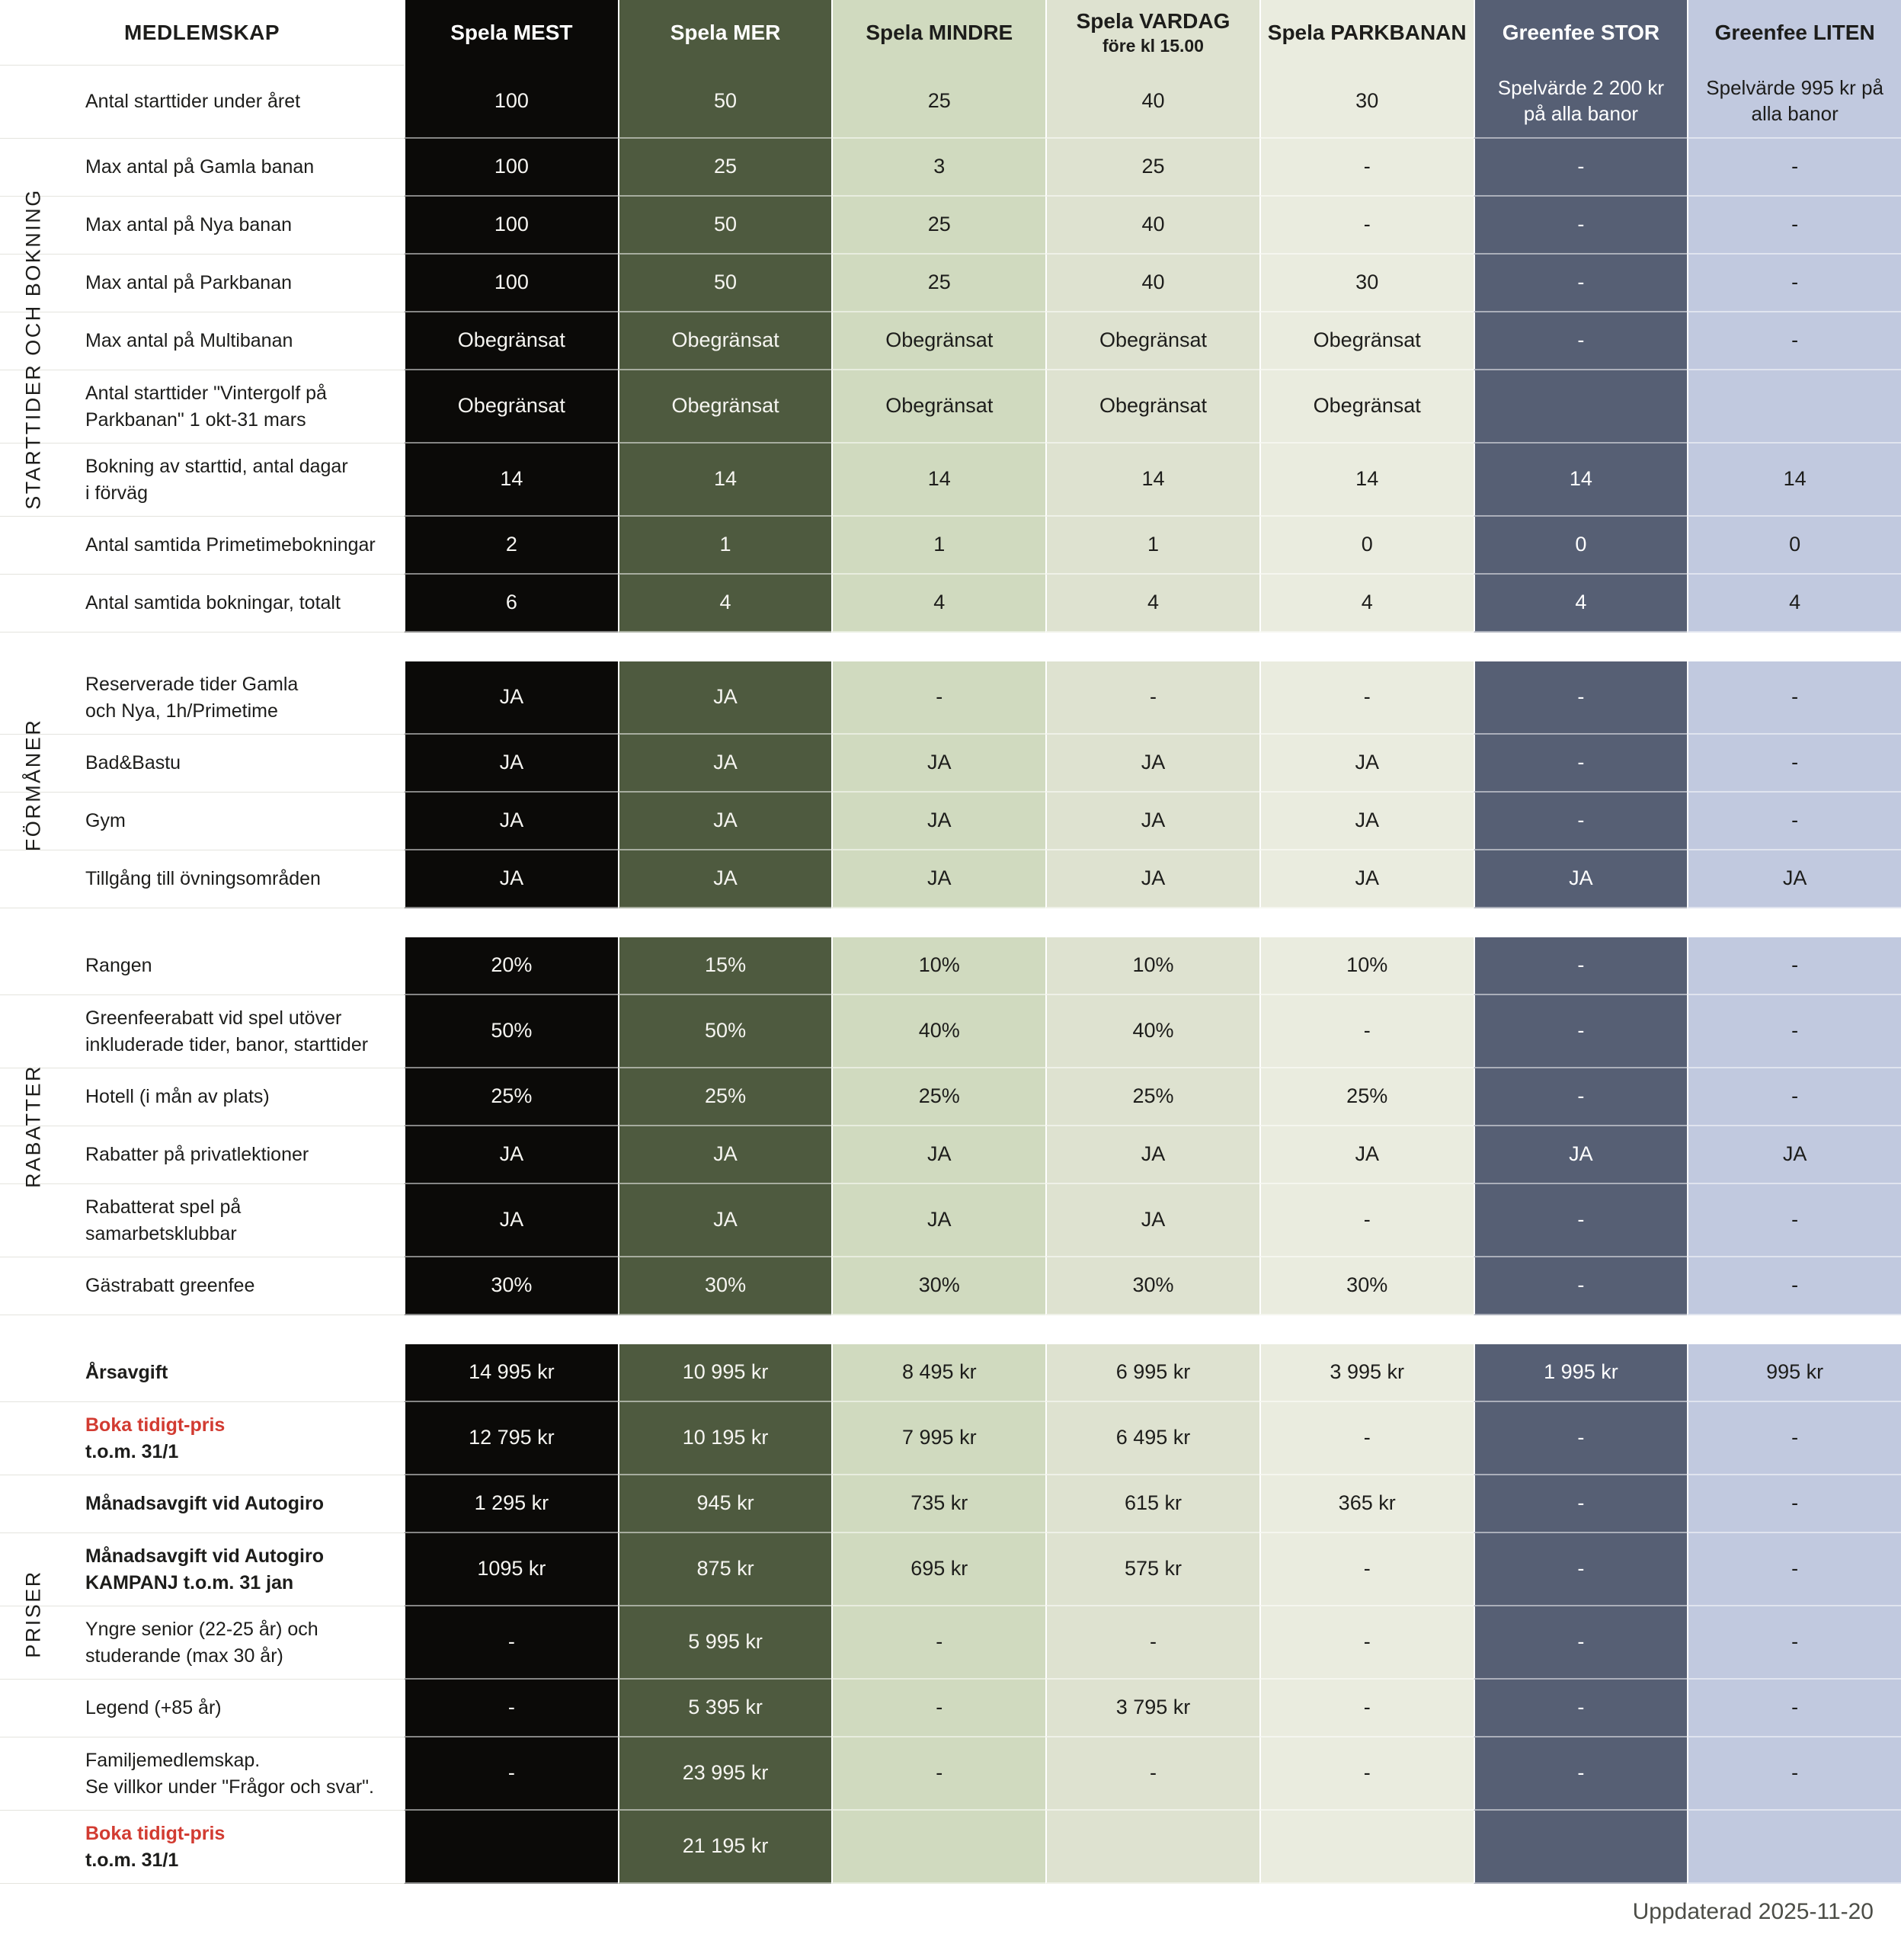  I want to click on cell-spela-parkbanan: 30%, so click(1366, 1286).